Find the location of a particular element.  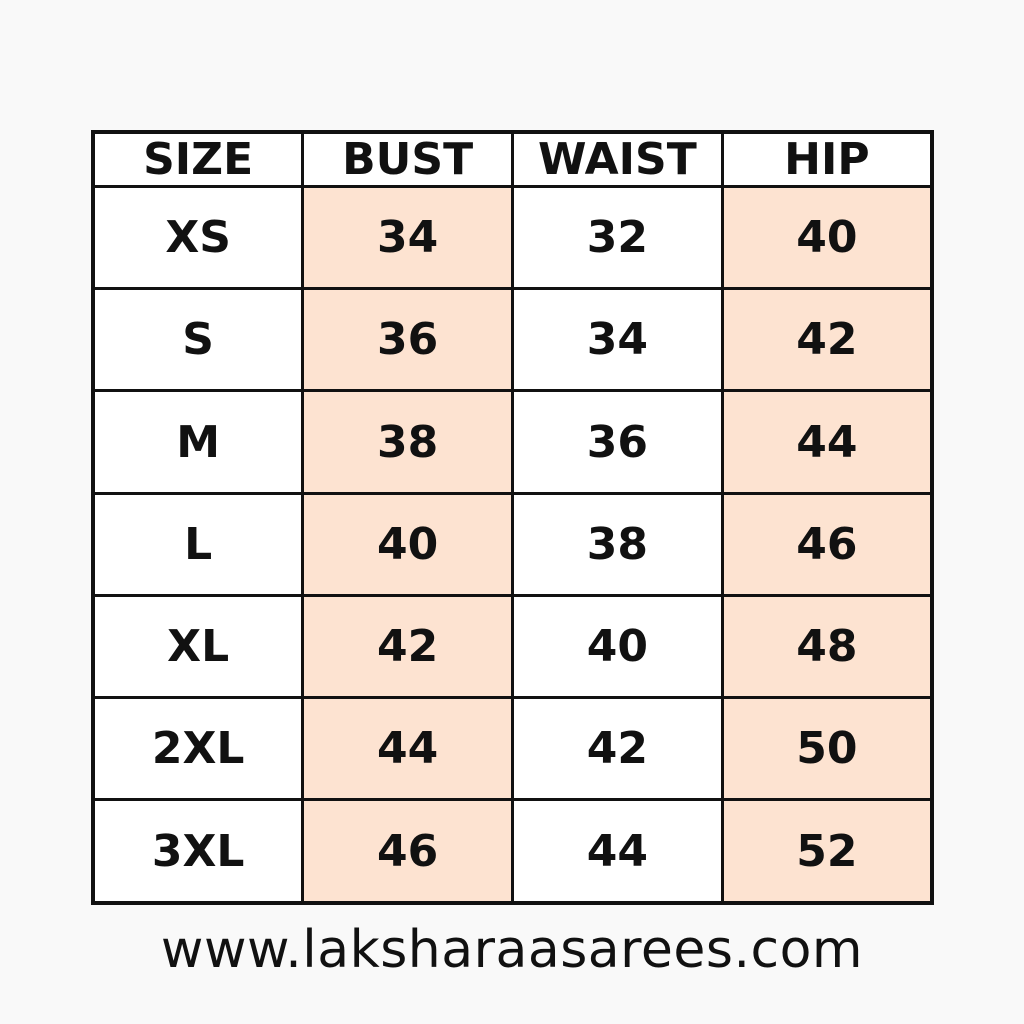

cell-waist: 42 is located at coordinates (617, 749).